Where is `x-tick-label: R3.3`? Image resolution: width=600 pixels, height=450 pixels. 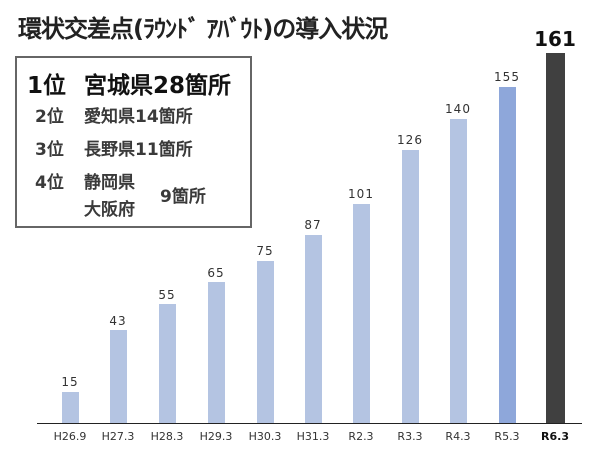 x-tick-label: R3.3 is located at coordinates (410, 436).